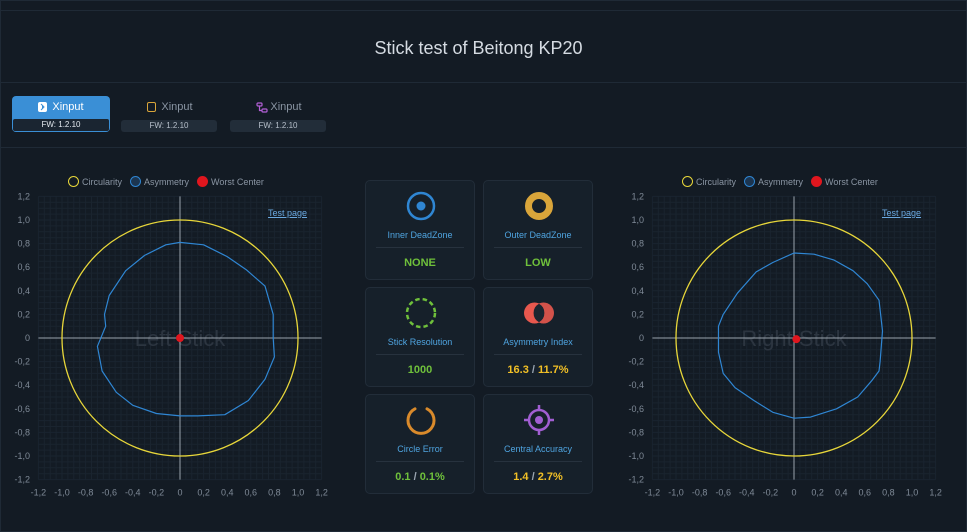  I want to click on card-inner-deadzone: Inner DeadZone NONE, so click(420, 230).